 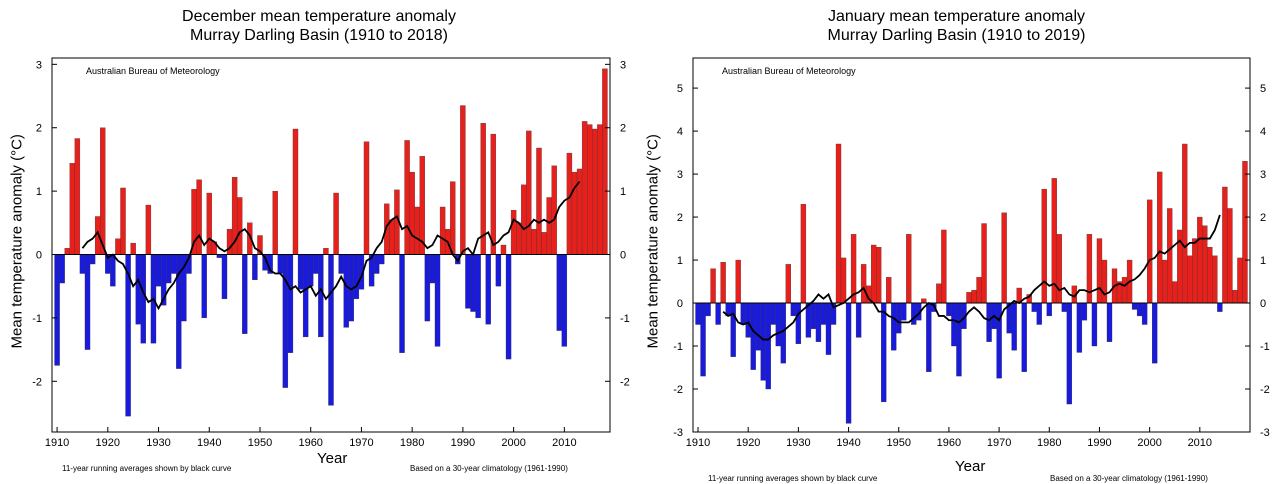 What do you see at coordinates (209, 443) in the screenshot?
I see `x-tick-label: 1940` at bounding box center [209, 443].